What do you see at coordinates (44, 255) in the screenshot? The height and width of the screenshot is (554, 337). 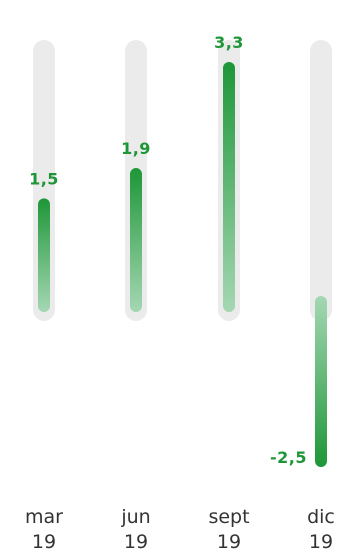 I see `bar-mar` at bounding box center [44, 255].